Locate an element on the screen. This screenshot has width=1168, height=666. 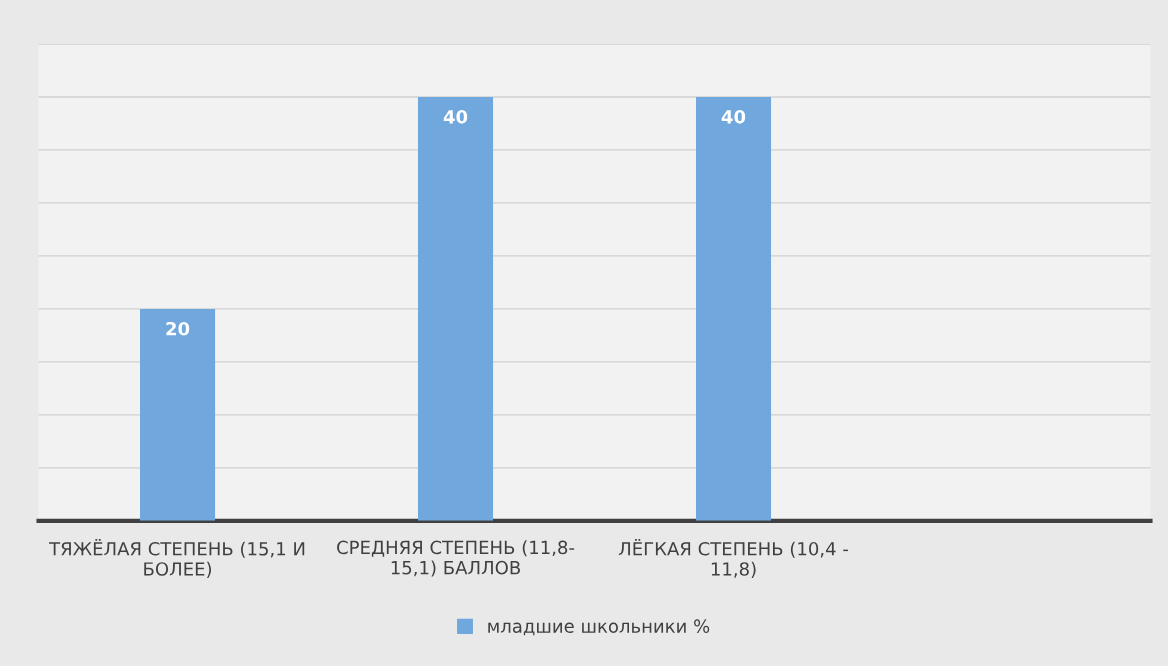
legend-label: младшие школьники % is located at coordinates (599, 627).